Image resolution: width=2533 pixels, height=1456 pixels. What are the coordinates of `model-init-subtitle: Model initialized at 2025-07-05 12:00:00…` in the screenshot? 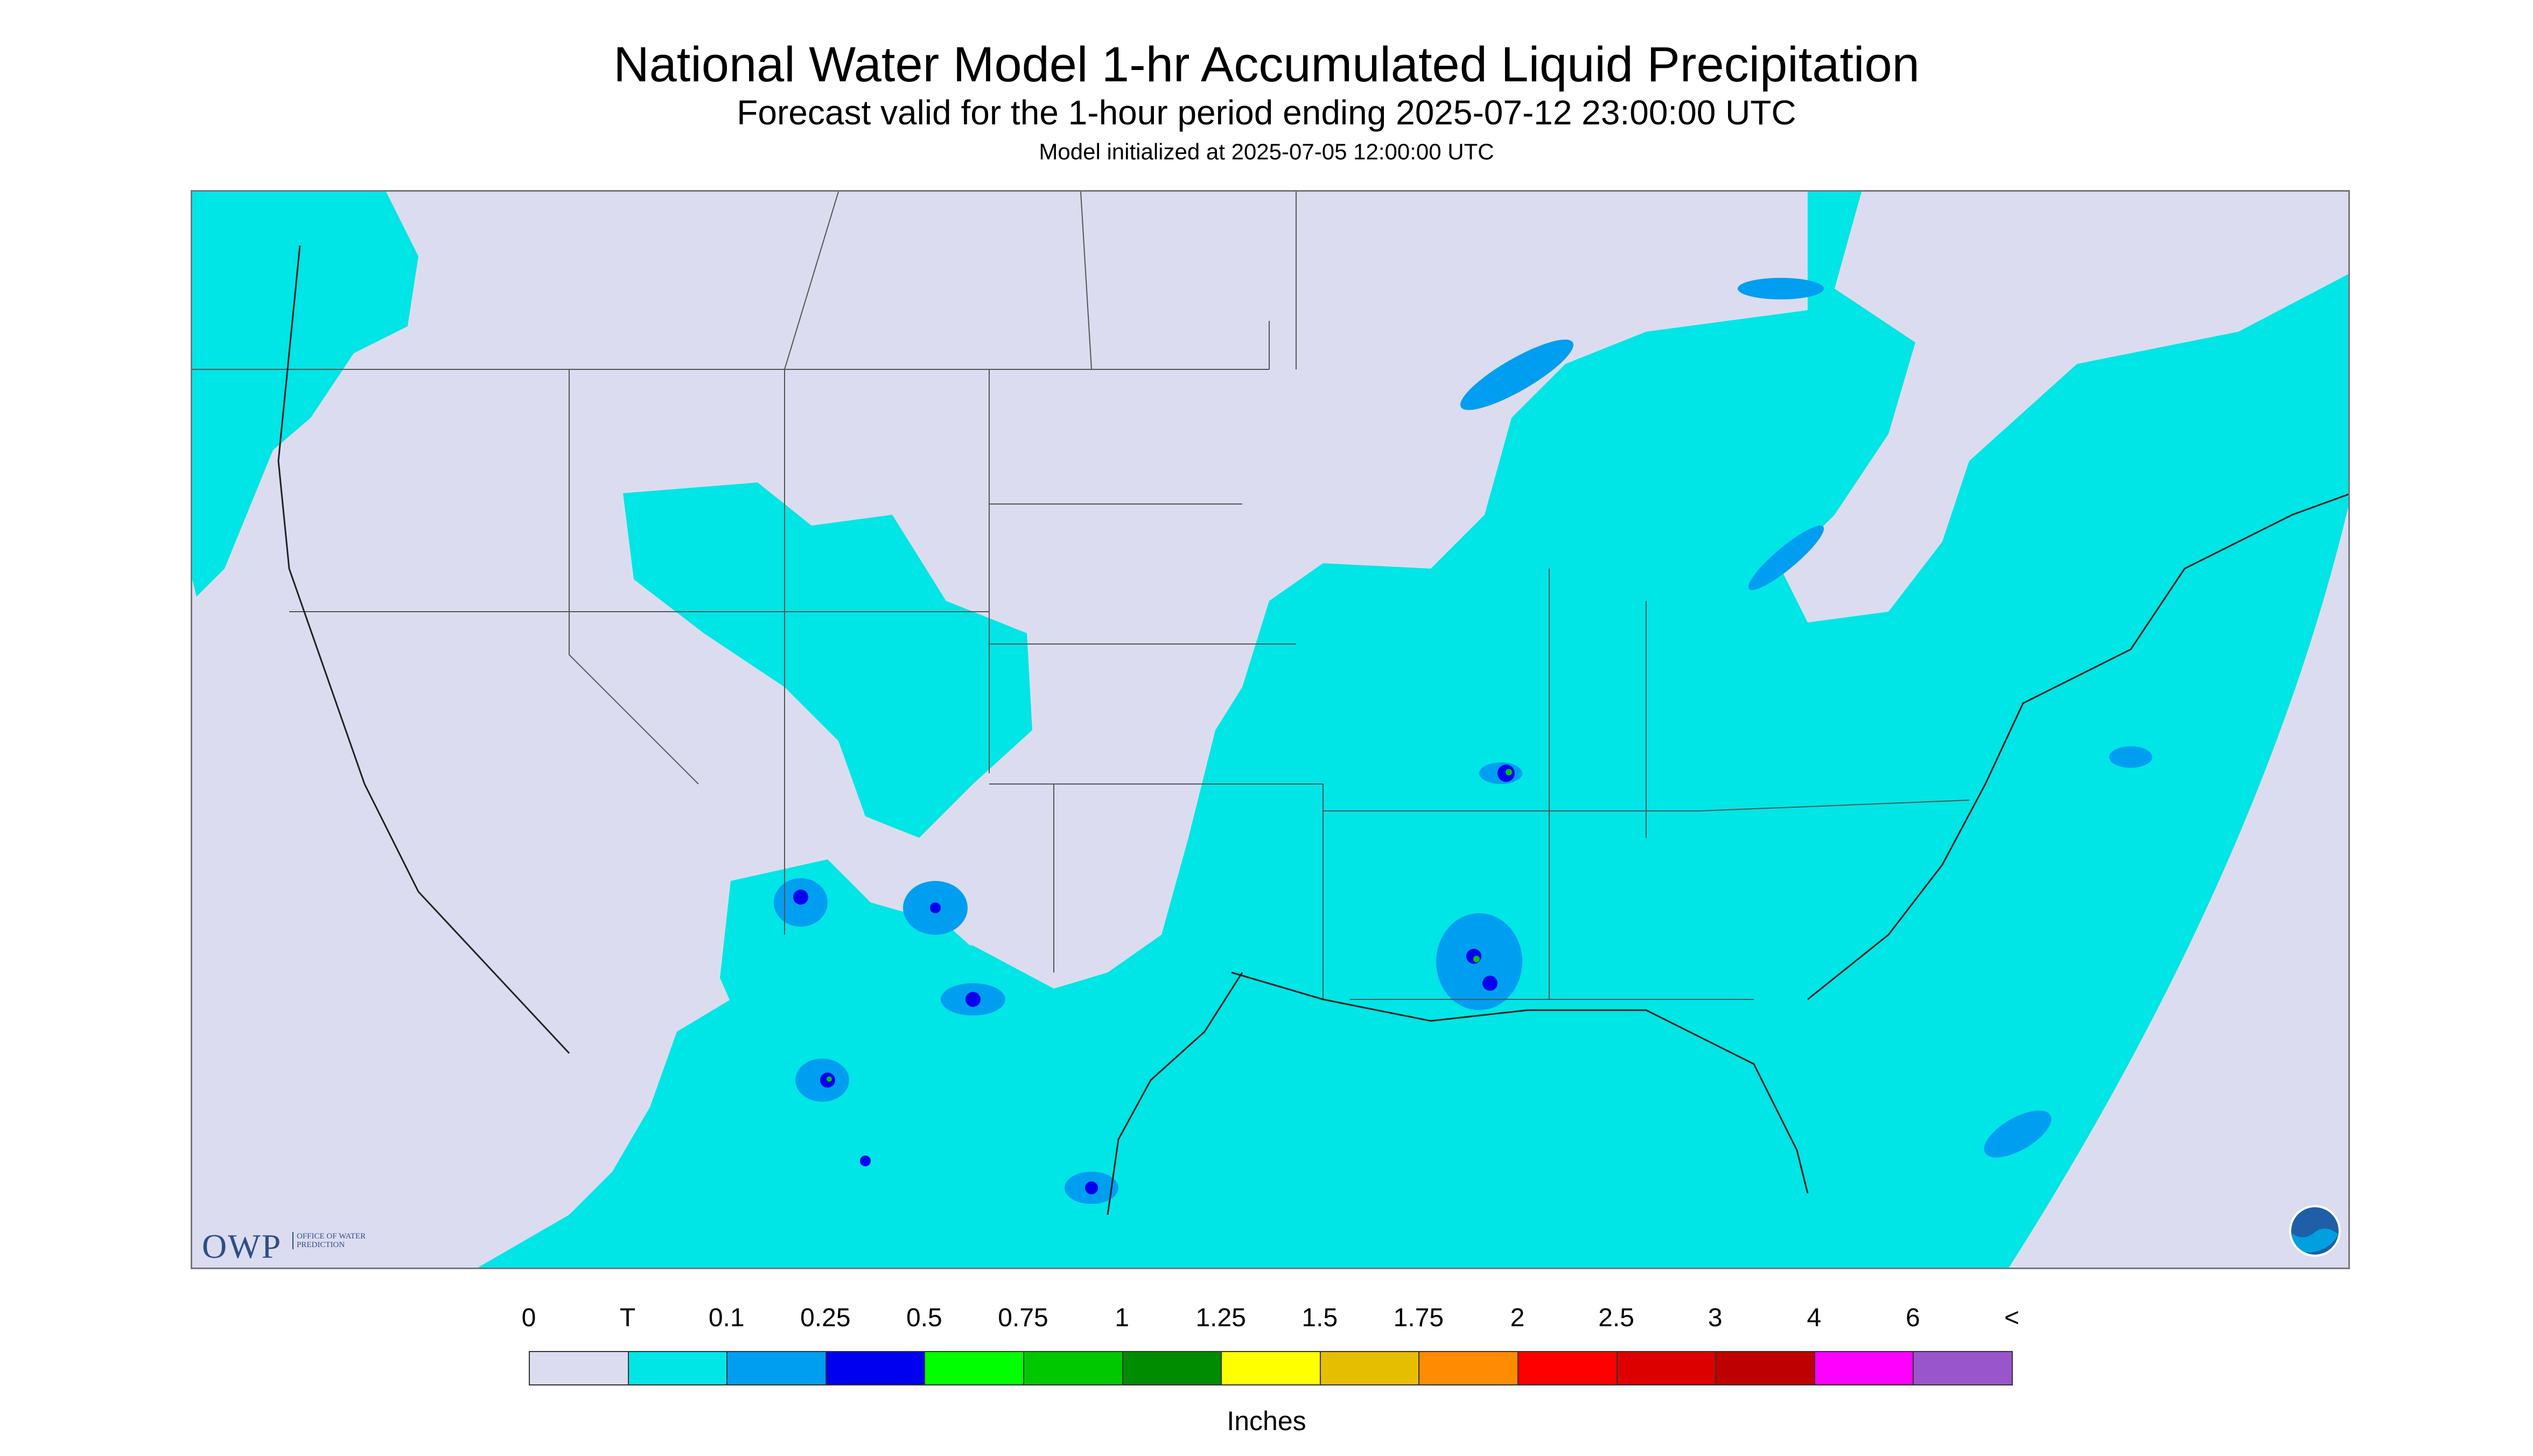 It's located at (1266, 151).